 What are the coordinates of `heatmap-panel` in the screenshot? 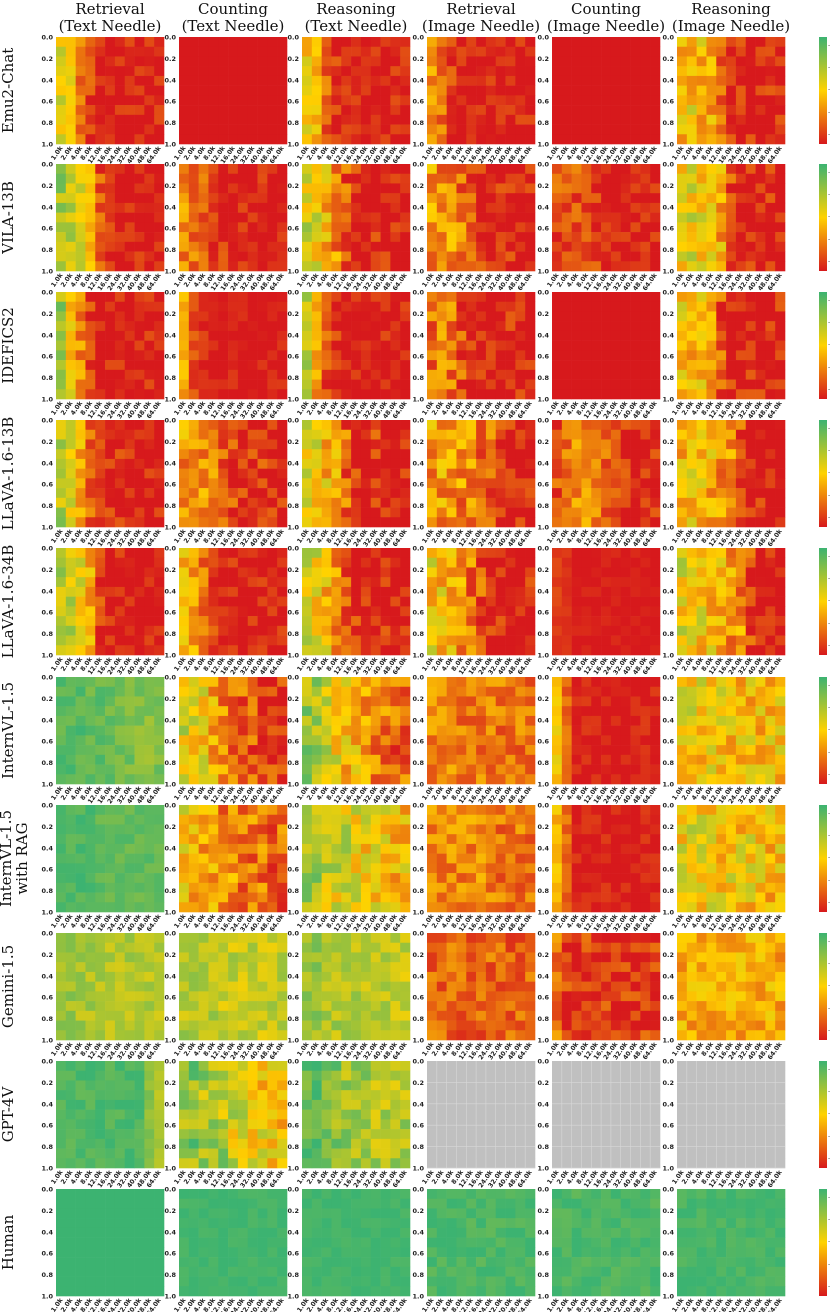 It's located at (356, 346).